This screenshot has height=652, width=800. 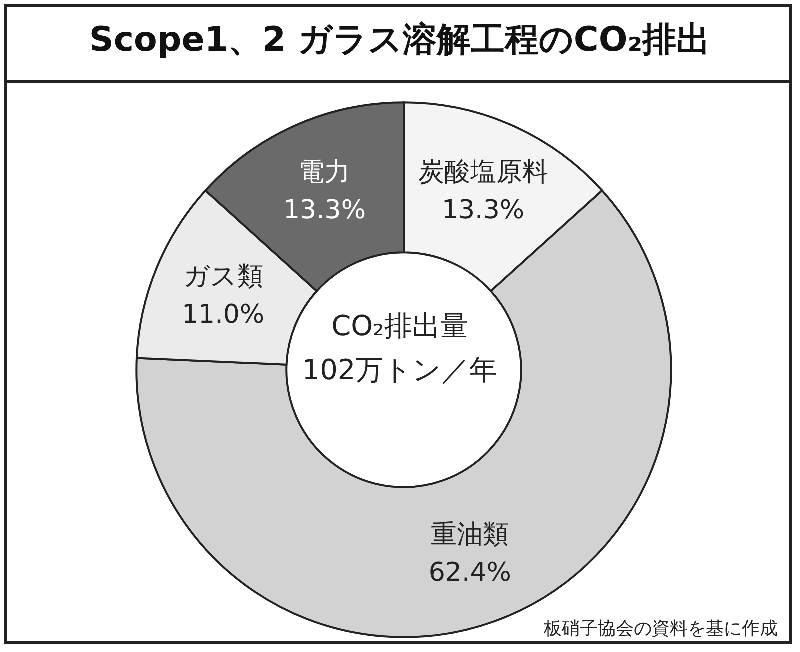 I want to click on text: 102万トン／年, so click(x=400, y=370).